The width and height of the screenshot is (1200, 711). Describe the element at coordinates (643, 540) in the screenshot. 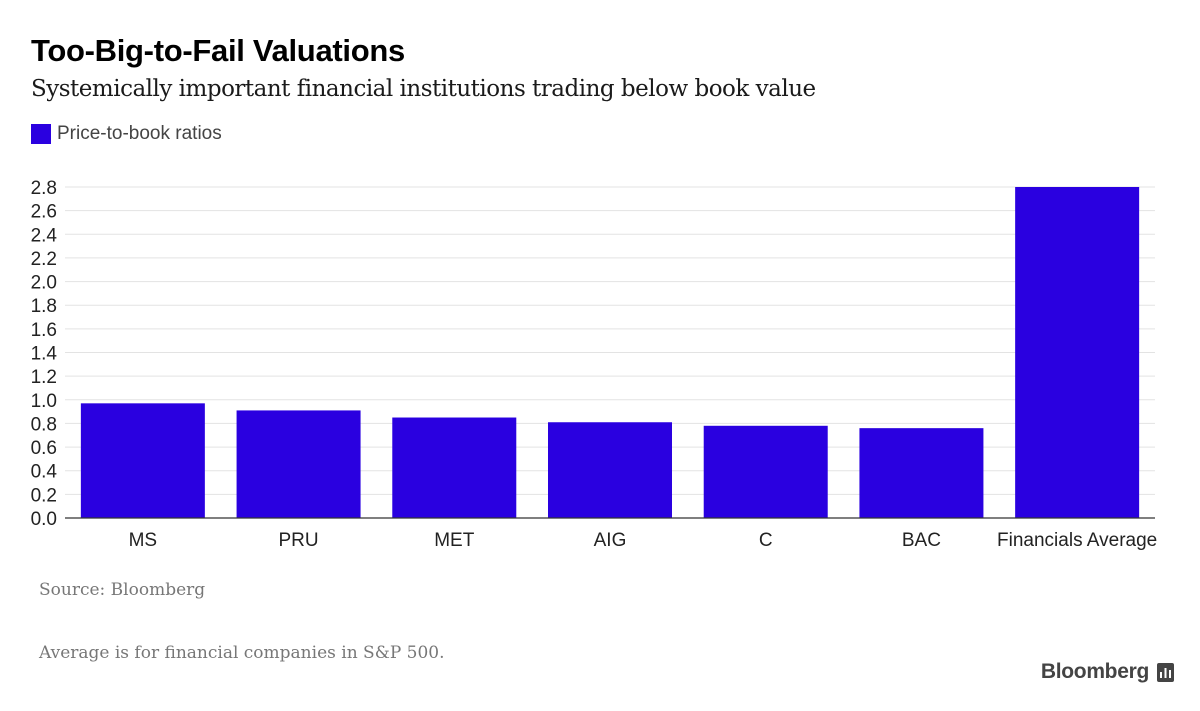

I see `x-axis-ticks: MS PRU MET AIG C BAC Financials Average` at that location.